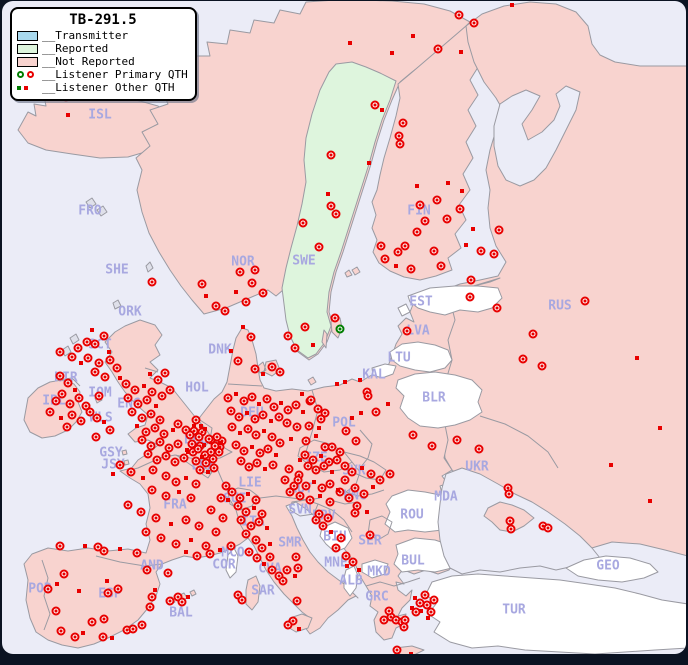 The width and height of the screenshot is (688, 665). I want to click on country-label-cor: COR, so click(224, 565).